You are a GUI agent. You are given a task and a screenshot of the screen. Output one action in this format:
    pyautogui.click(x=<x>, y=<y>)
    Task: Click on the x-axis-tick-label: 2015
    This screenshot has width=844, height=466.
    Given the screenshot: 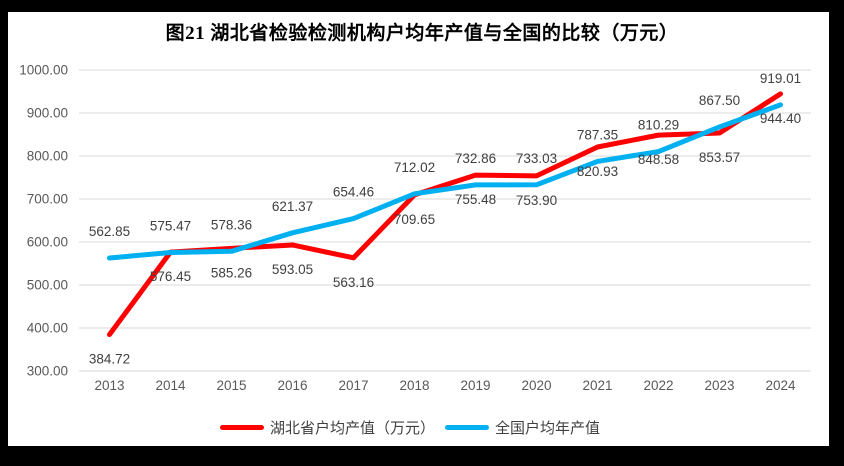 What is the action you would take?
    pyautogui.click(x=231, y=385)
    